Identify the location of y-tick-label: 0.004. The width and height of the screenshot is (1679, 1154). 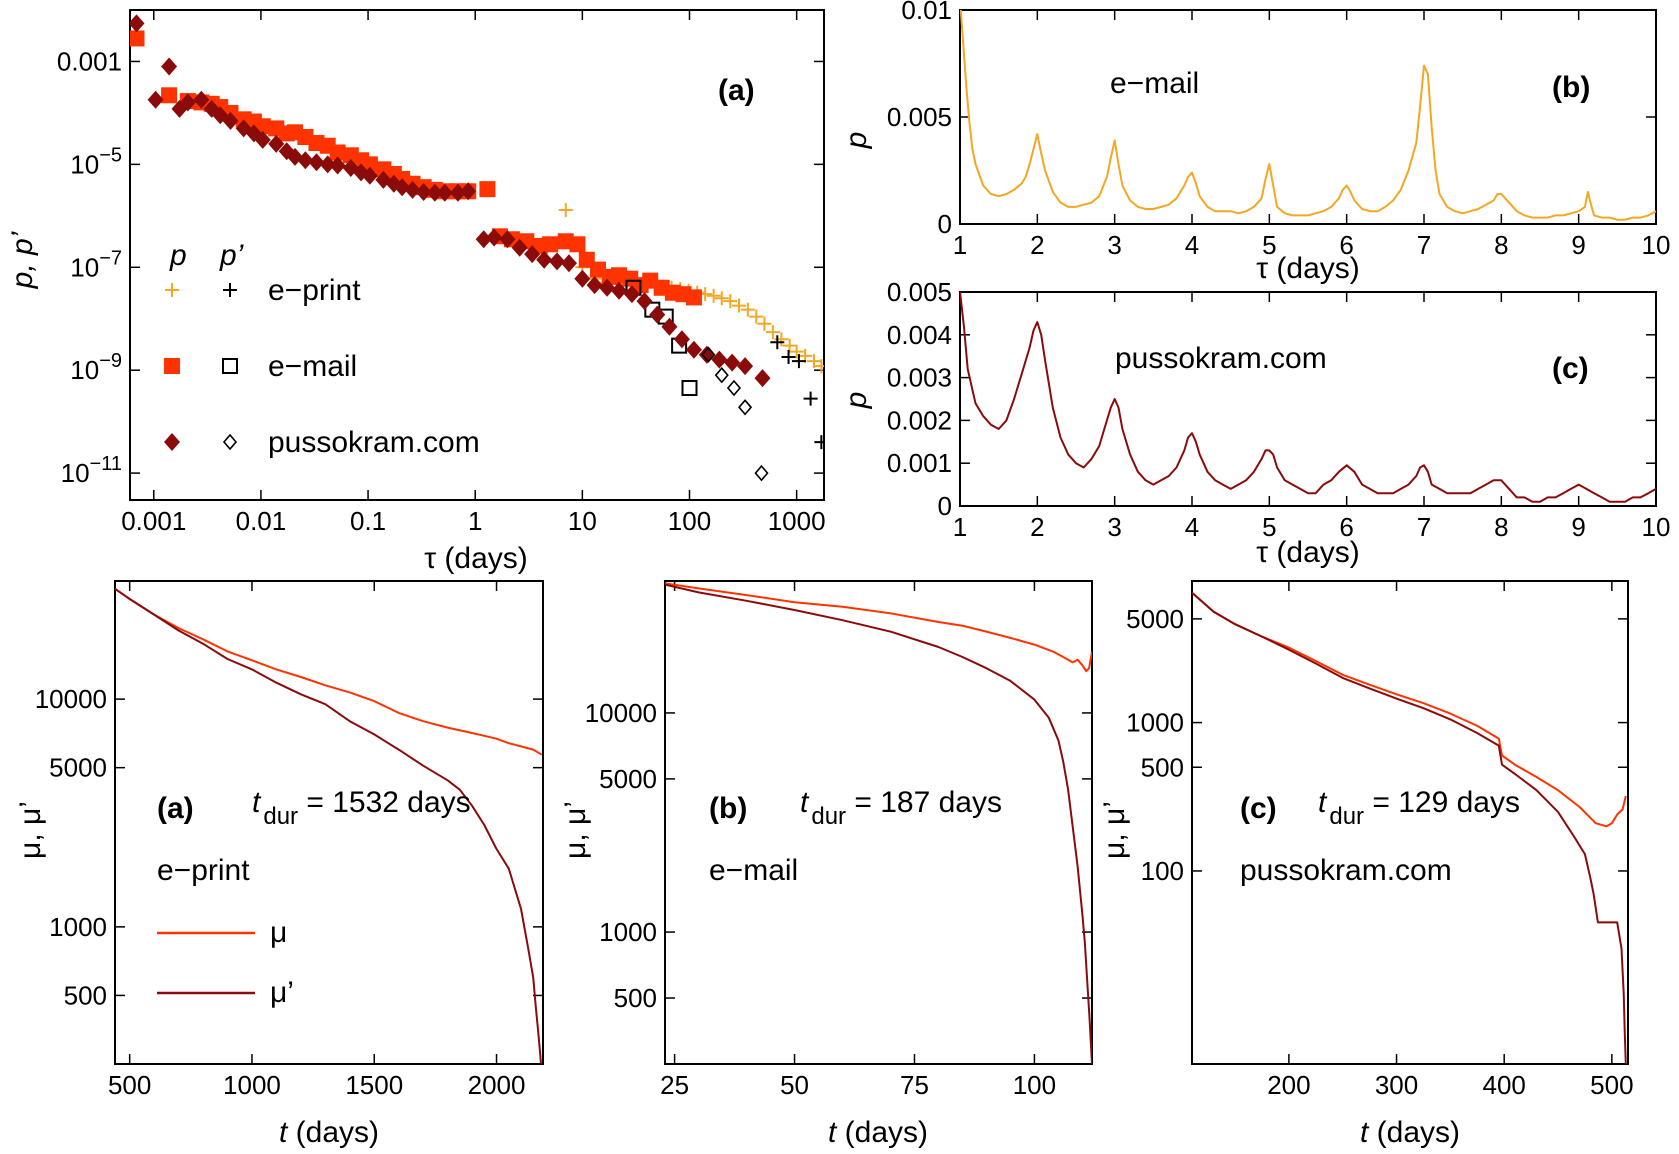
(919, 335).